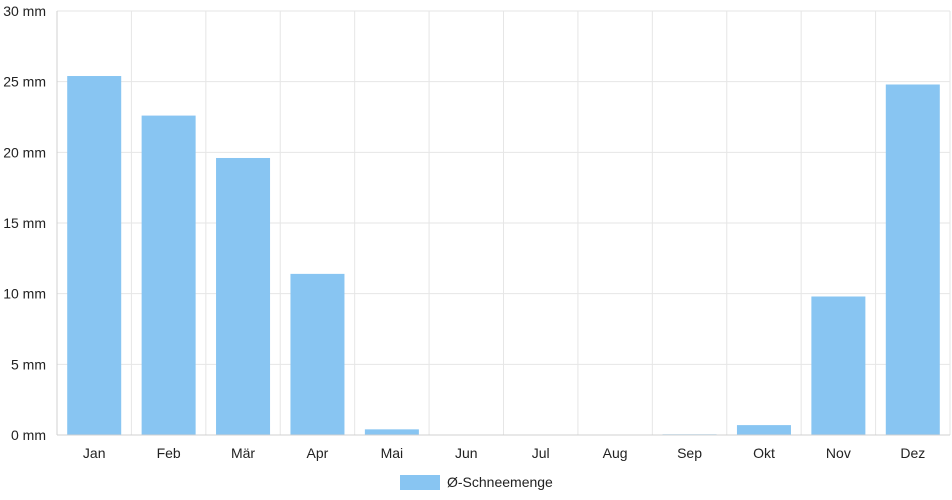 This screenshot has width=952, height=500. I want to click on legend-swatch, so click(420, 482).